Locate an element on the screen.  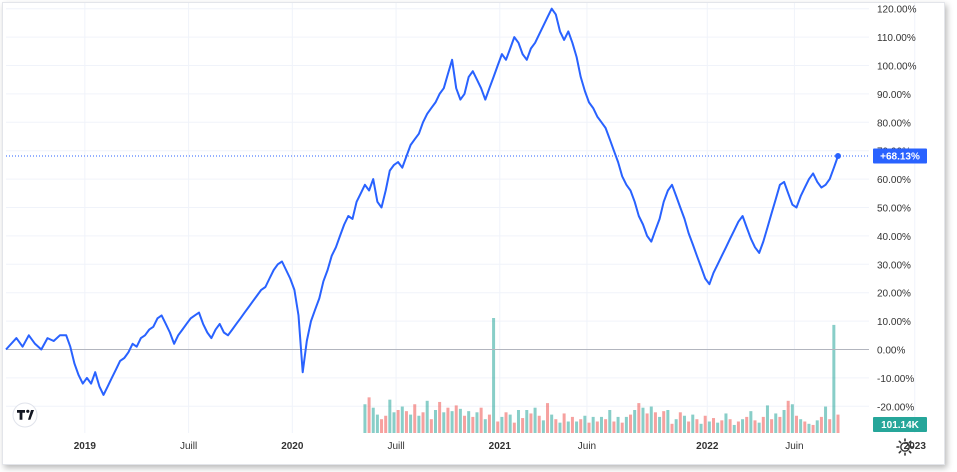
y-tick-label: 60.00% is located at coordinates (894, 180).